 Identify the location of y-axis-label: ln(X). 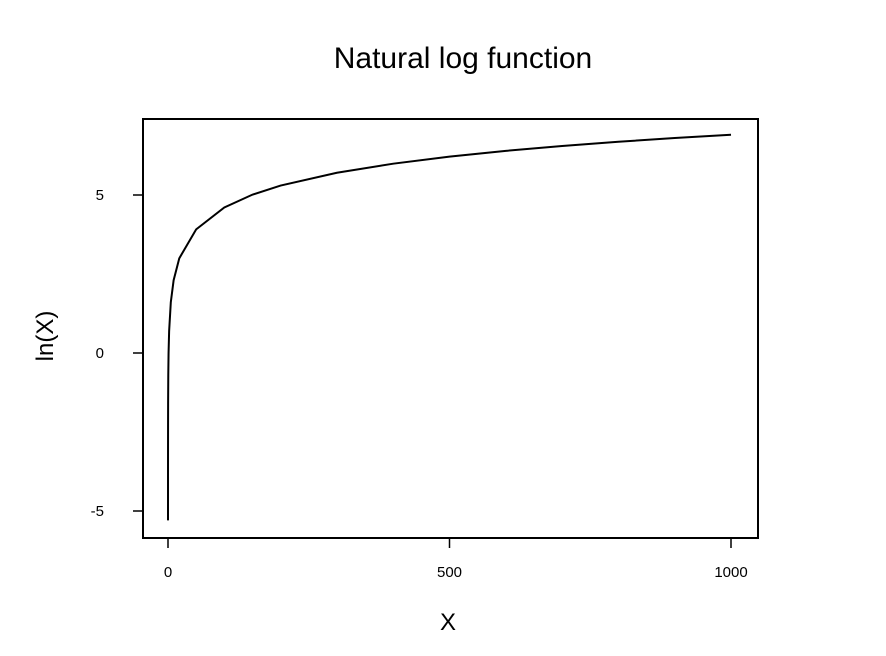
(45, 336).